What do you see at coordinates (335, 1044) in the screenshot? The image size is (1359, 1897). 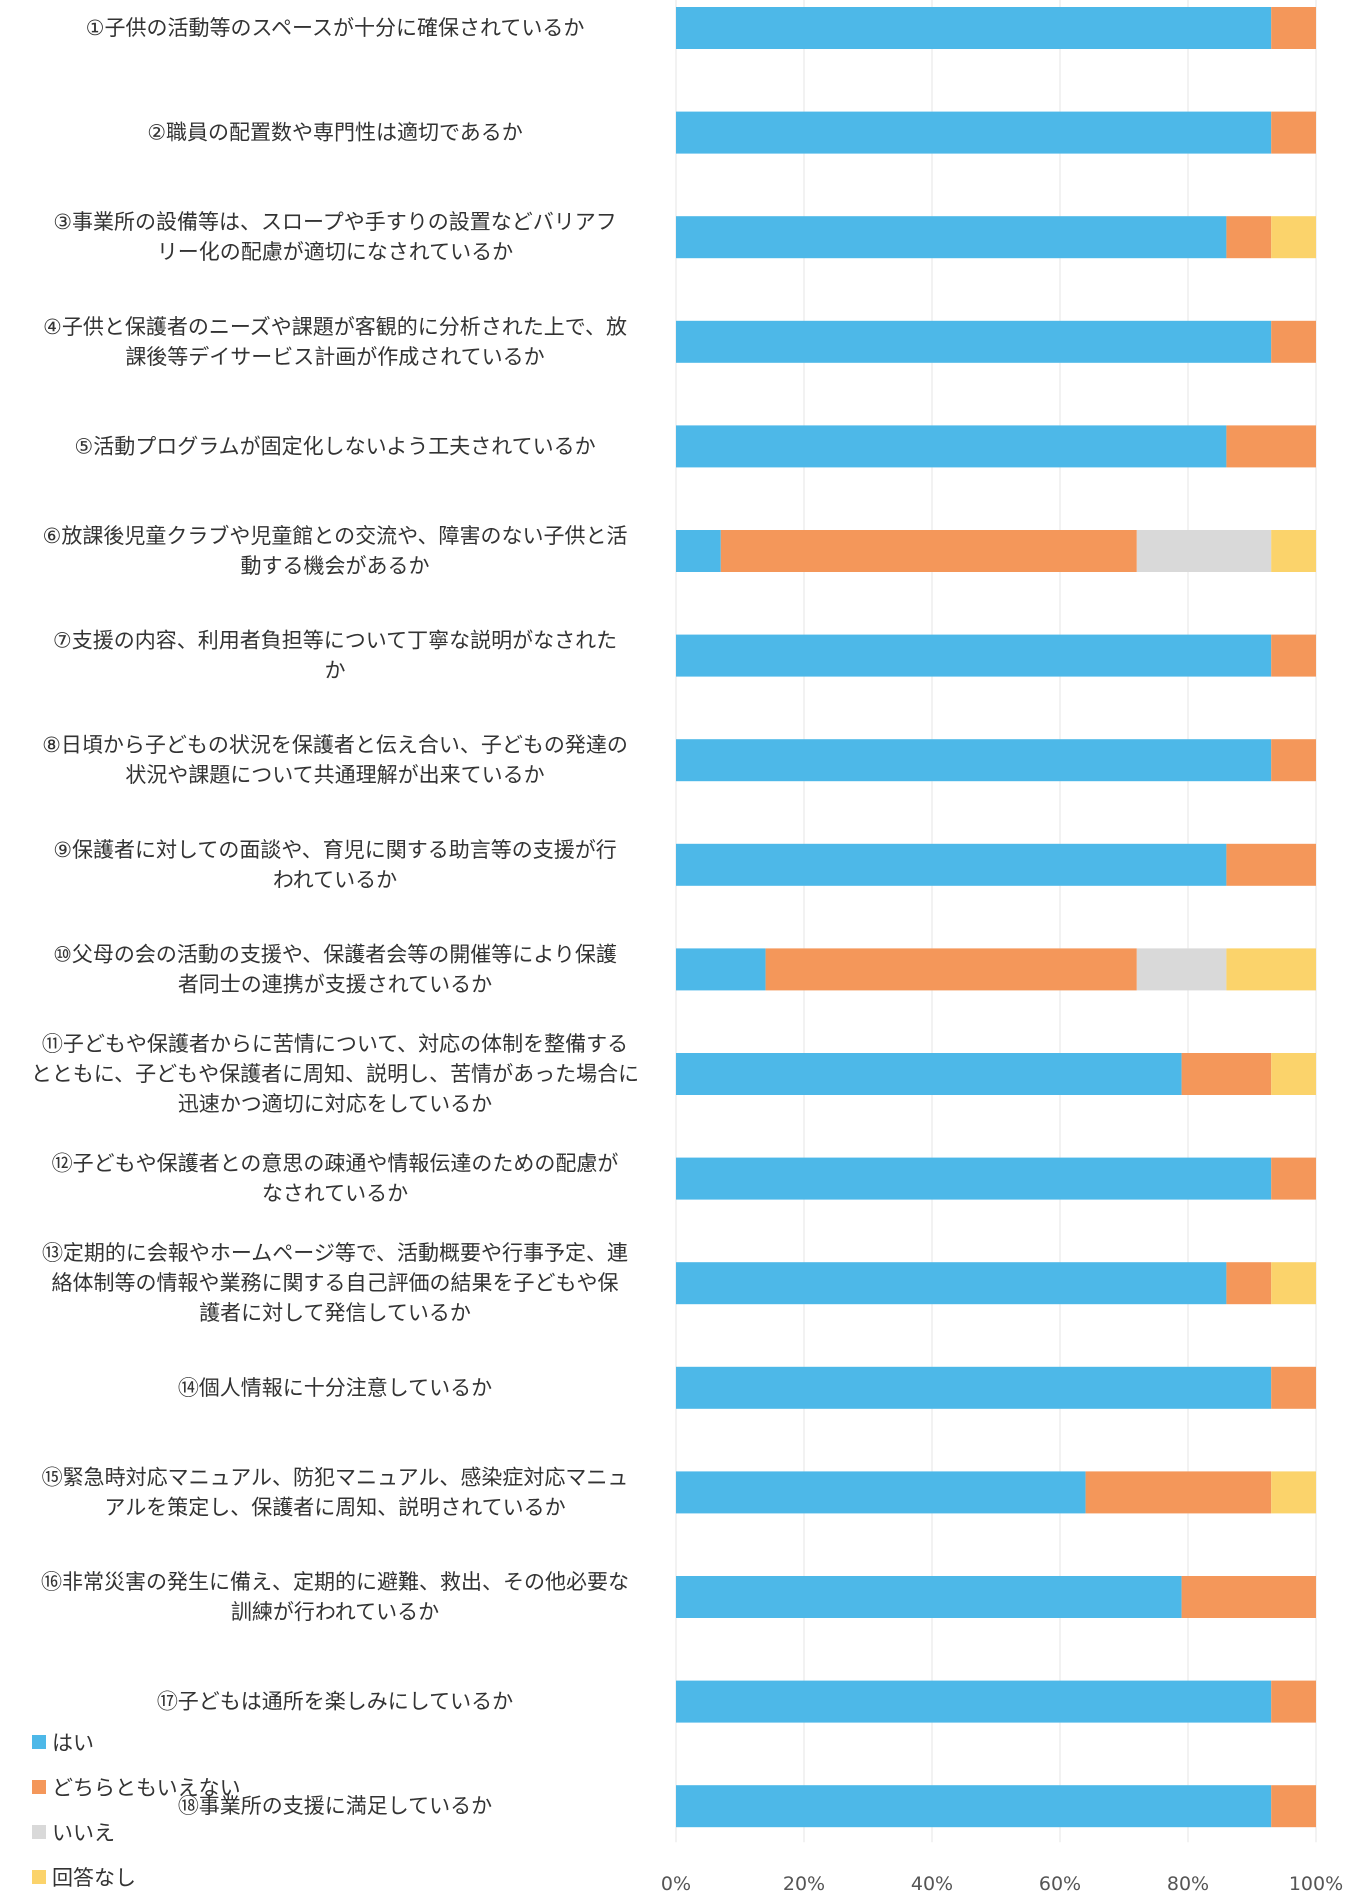 I see `question-label-line: ⑪子どもや保護者からに苦情について、対応の体制を整備する` at bounding box center [335, 1044].